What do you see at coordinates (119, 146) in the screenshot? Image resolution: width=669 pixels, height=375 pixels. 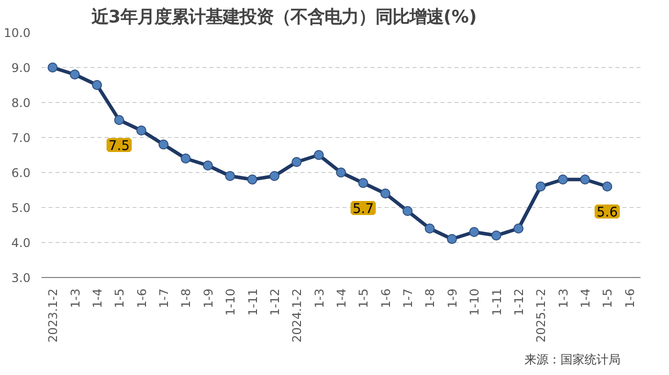 I see `data-label: 7.5` at bounding box center [119, 146].